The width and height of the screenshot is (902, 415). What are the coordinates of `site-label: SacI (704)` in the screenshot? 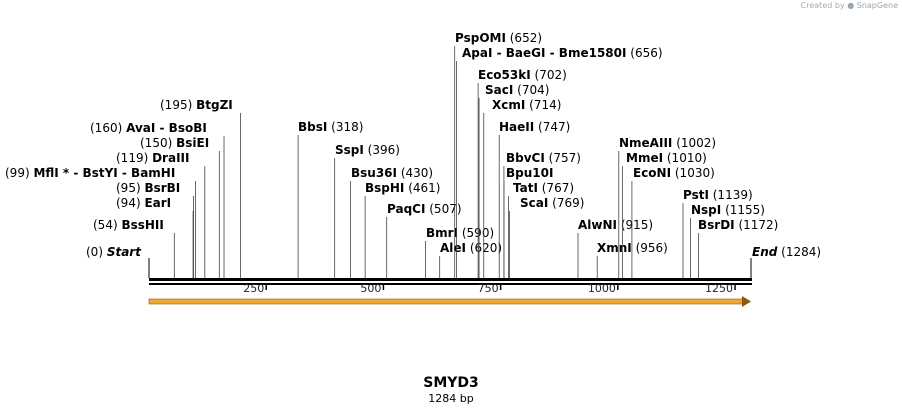 It's located at (517, 90).